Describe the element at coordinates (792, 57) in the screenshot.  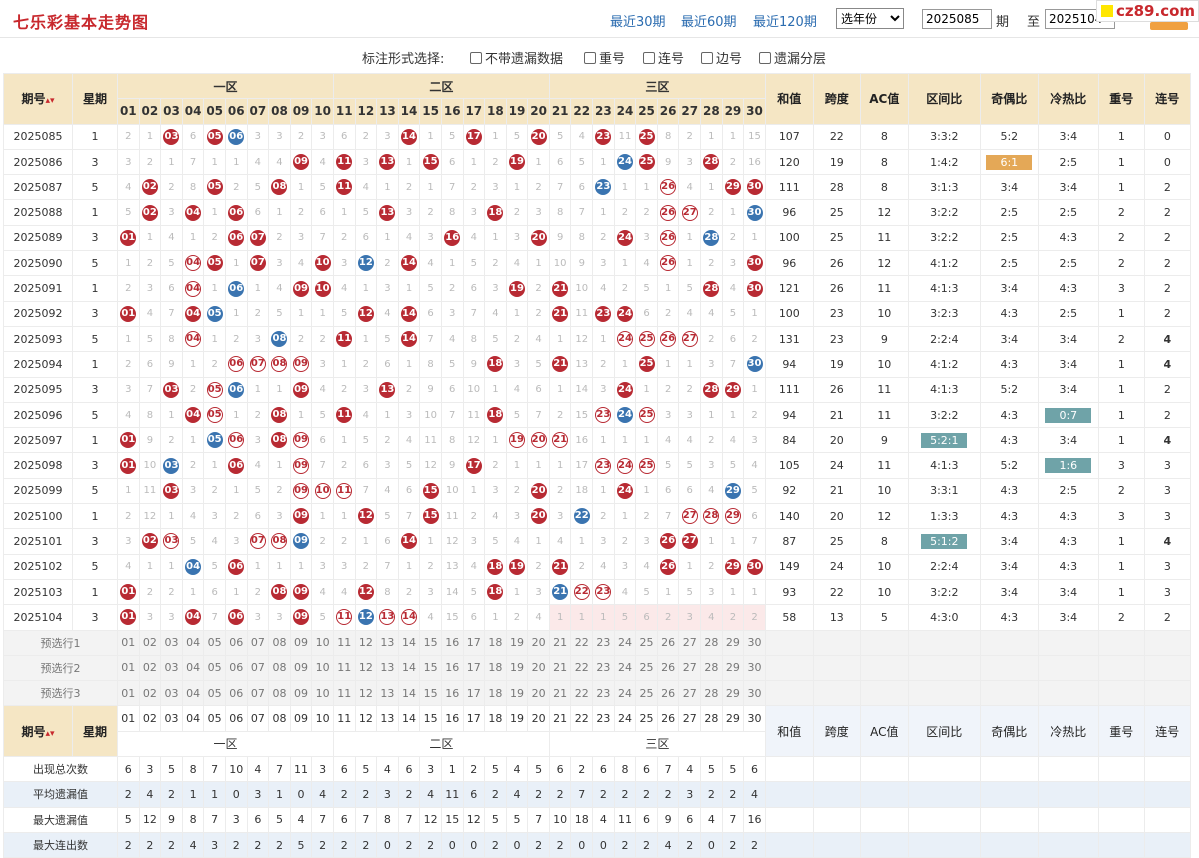
I see `option-omission-layer: 遗漏分层` at that location.